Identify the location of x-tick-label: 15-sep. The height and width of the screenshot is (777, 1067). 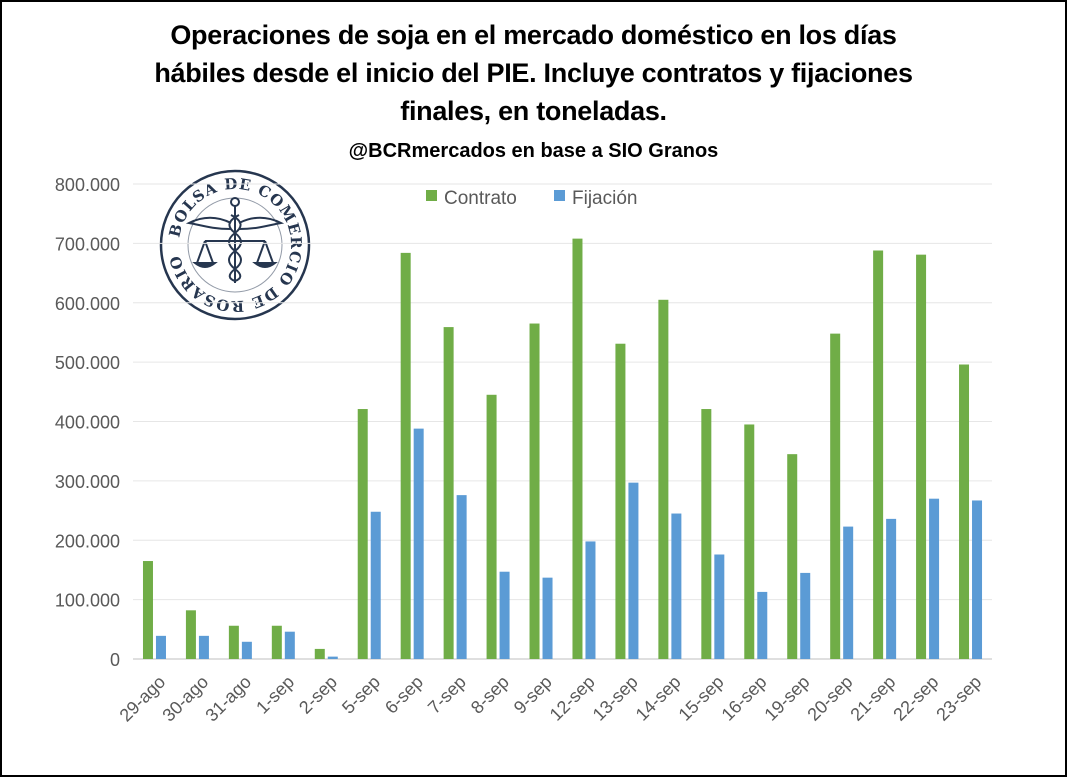
(701, 698).